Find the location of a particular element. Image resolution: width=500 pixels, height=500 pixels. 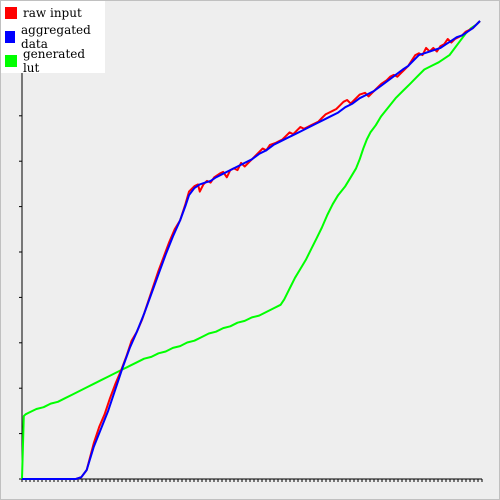

legend-item: aggregated data is located at coordinates (55, 37).